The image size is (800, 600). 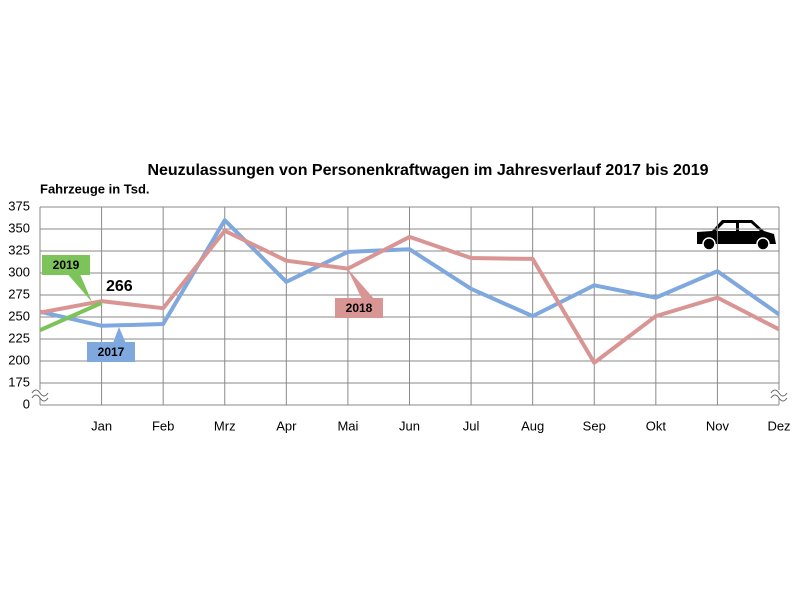 What do you see at coordinates (286, 425) in the screenshot?
I see `x-tick-label: Apr` at bounding box center [286, 425].